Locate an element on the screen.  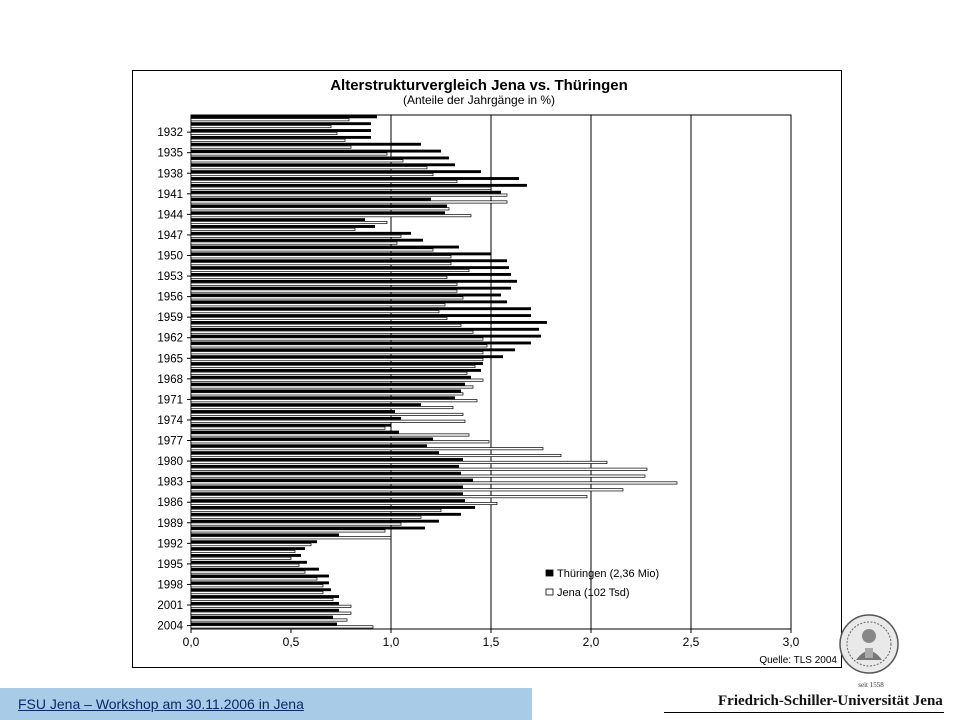
x-tick-label: 1,0 is located at coordinates (391, 642).